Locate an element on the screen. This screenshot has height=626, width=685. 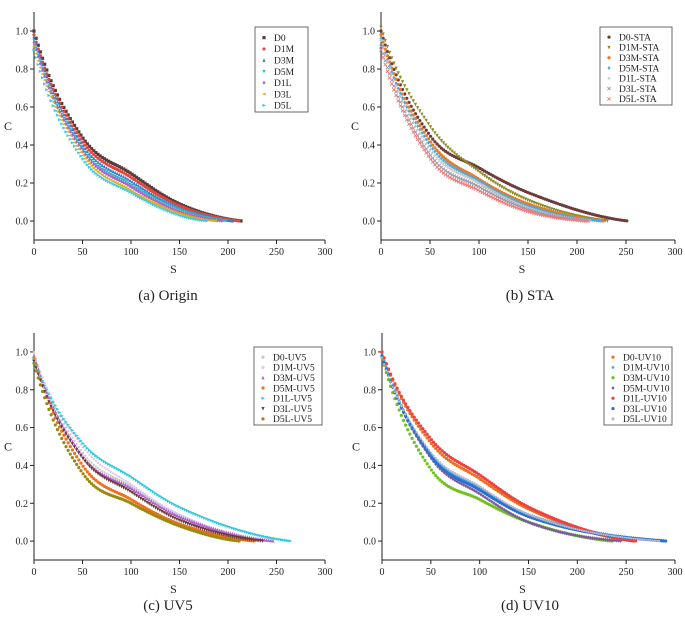
series-d3l-uv5 is located at coordinates (148, 451).